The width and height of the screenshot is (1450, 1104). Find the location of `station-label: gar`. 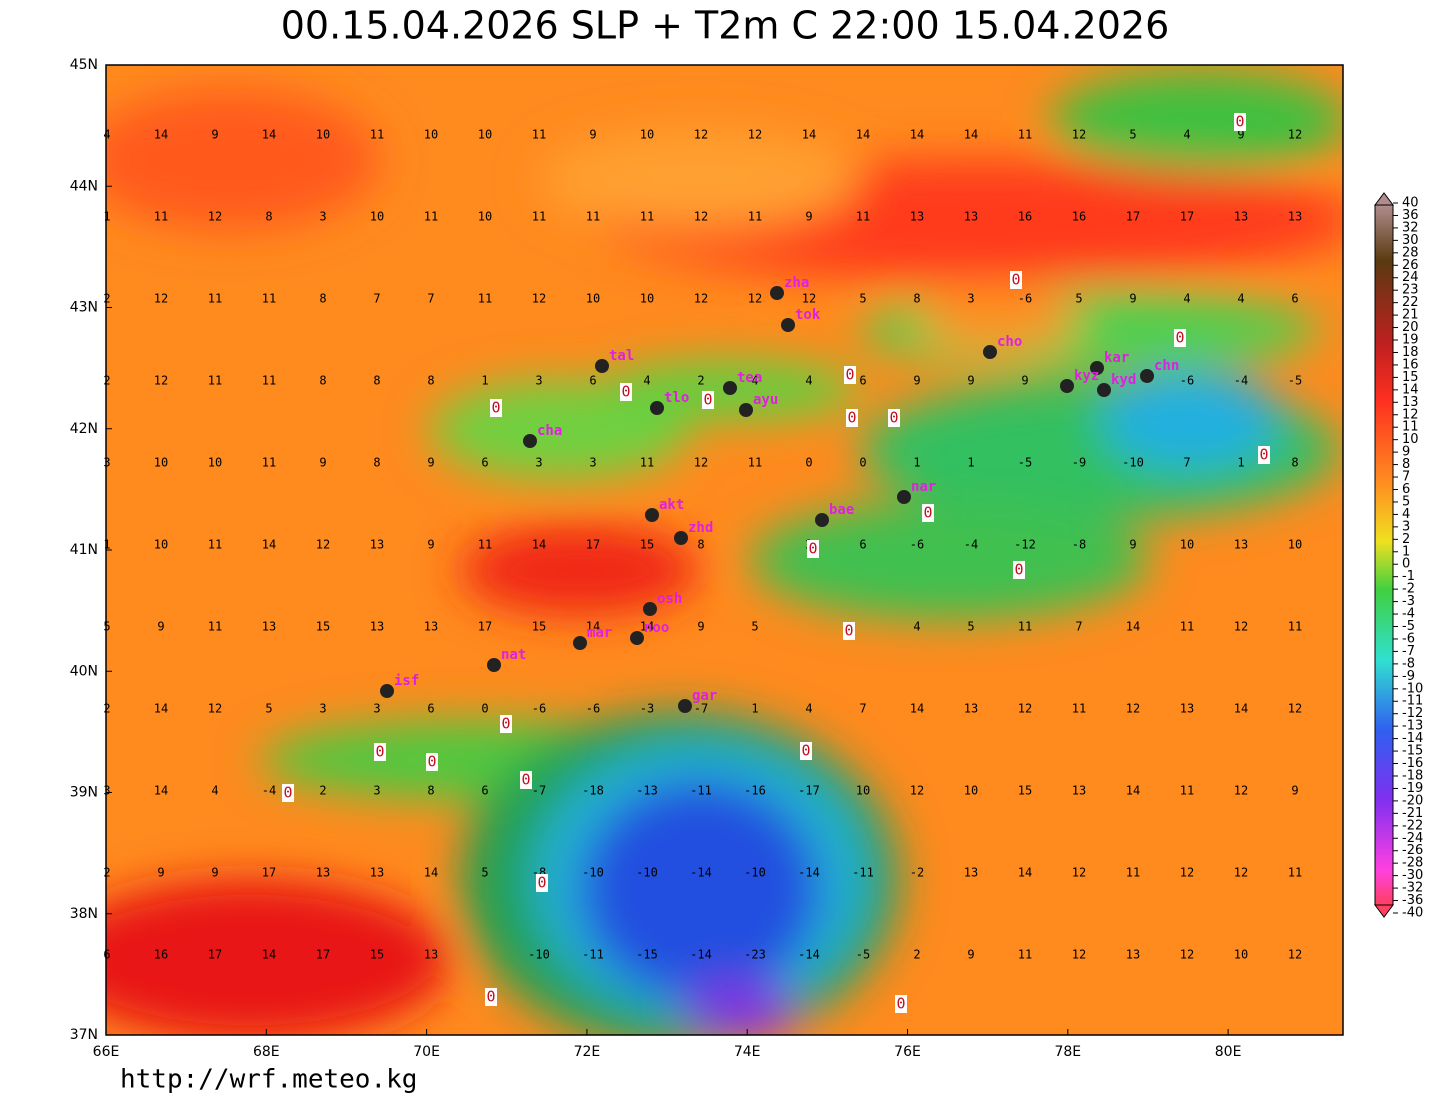

station-label: gar is located at coordinates (704, 696).